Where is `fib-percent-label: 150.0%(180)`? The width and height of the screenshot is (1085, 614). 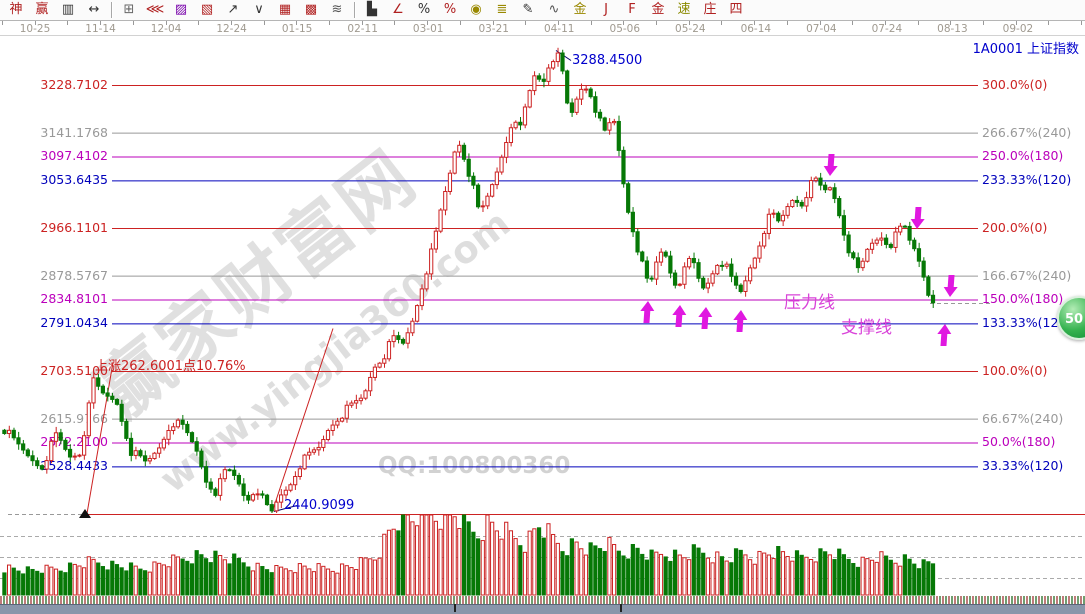 fib-percent-label: 150.0%(180) is located at coordinates (1023, 299).